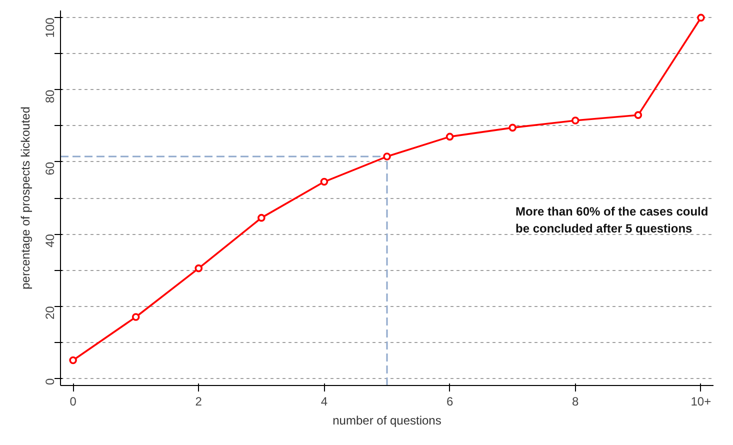 The image size is (733, 445). What do you see at coordinates (387, 421) in the screenshot?
I see `x-axis-title: number of questions` at bounding box center [387, 421].